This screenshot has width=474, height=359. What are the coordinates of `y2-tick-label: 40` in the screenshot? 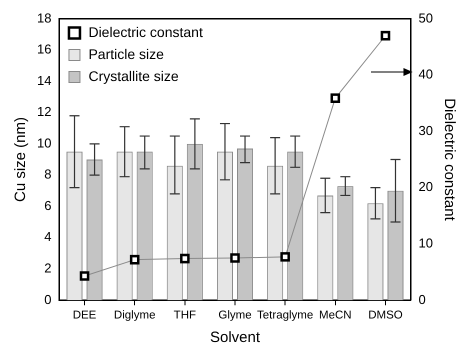 It's located at (426, 74).